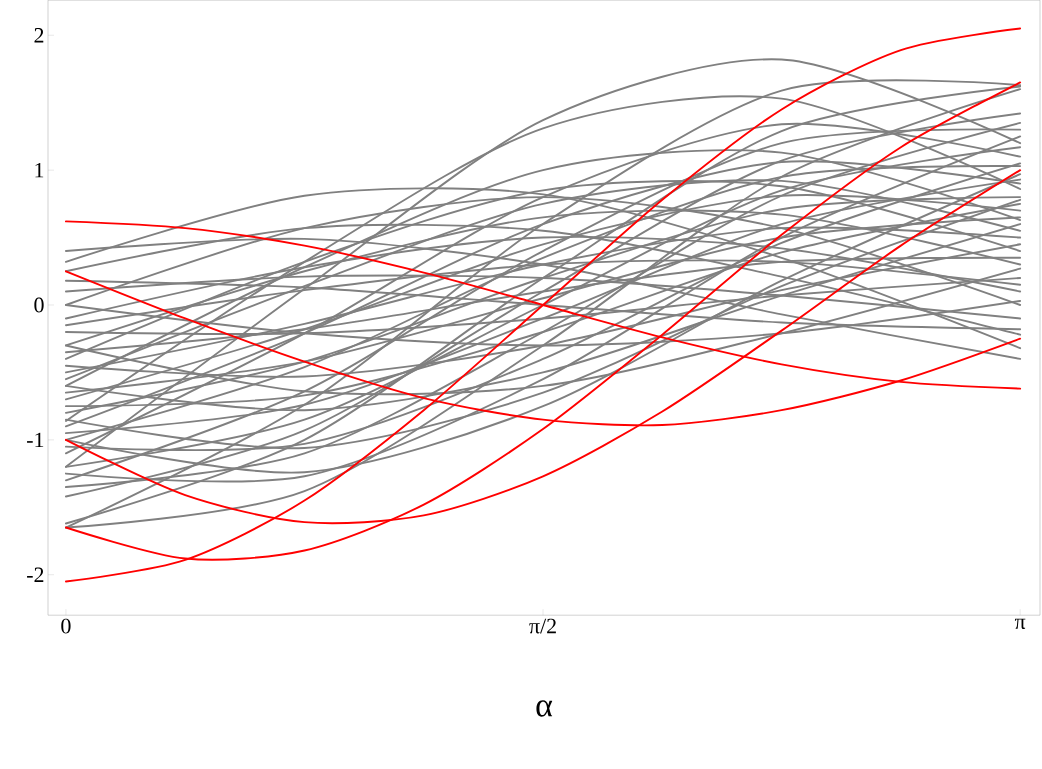  What do you see at coordinates (39, 170) in the screenshot?
I see `y-tick-label: 1` at bounding box center [39, 170].